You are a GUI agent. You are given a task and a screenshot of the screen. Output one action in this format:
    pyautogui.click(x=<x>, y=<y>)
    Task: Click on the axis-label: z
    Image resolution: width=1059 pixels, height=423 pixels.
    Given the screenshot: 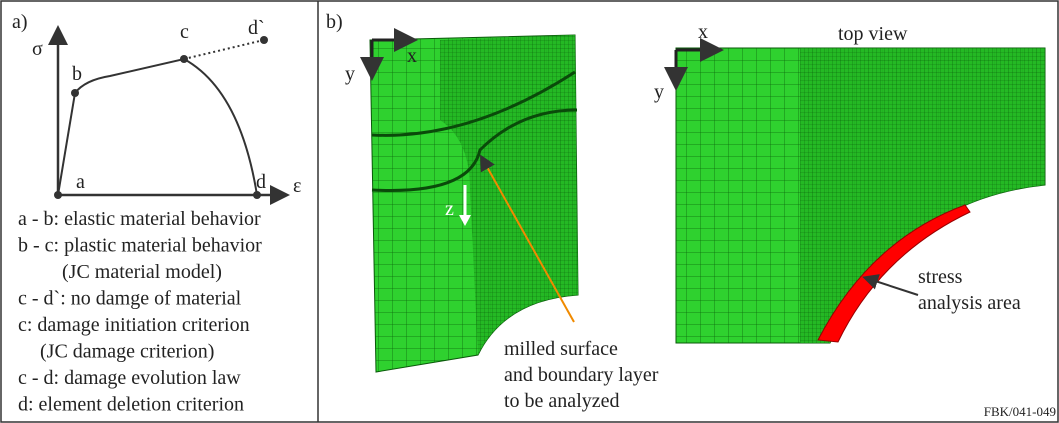 What is the action you would take?
    pyautogui.click(x=449, y=209)
    